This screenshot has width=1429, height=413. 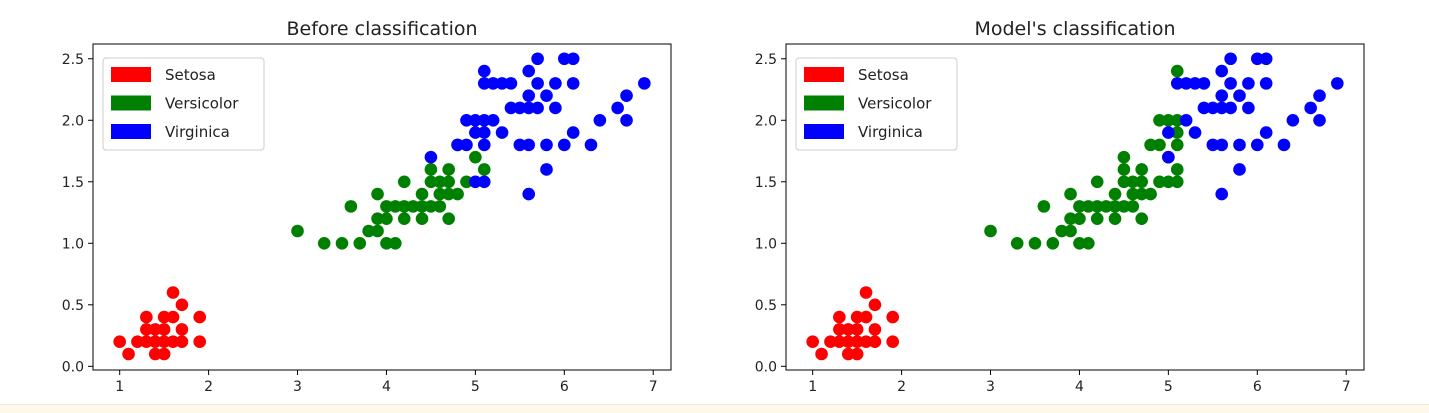 I want to click on x-tick-label: 6, so click(x=564, y=387).